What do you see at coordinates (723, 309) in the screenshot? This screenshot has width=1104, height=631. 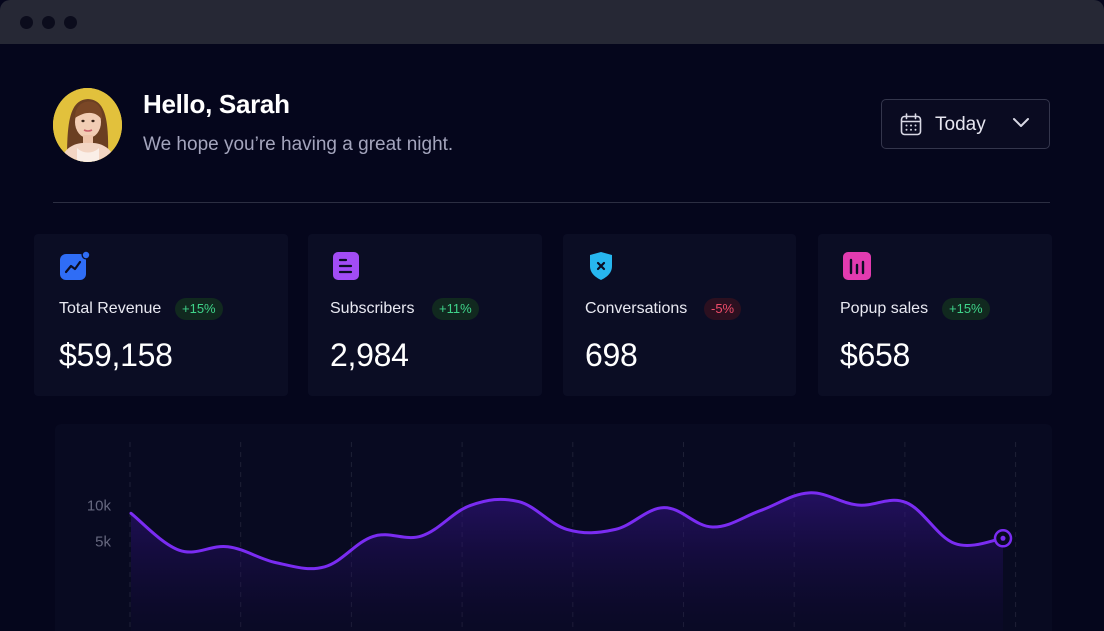 I see `stat-change-badge: -5%` at bounding box center [723, 309].